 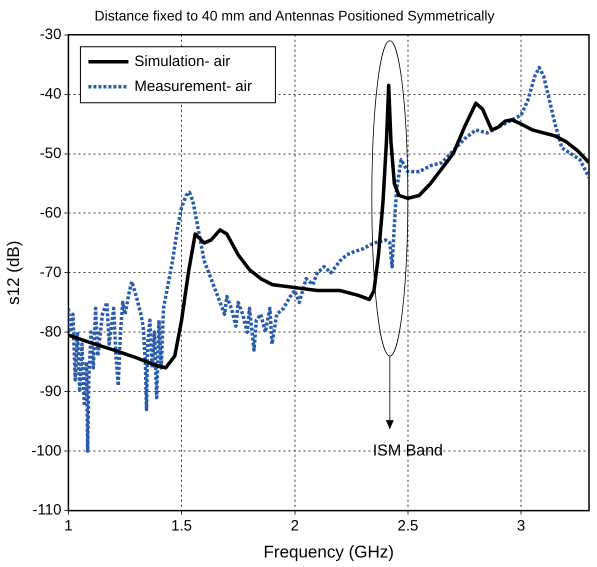 What do you see at coordinates (193, 86) in the screenshot?
I see `legend-label: Measurement- air` at bounding box center [193, 86].